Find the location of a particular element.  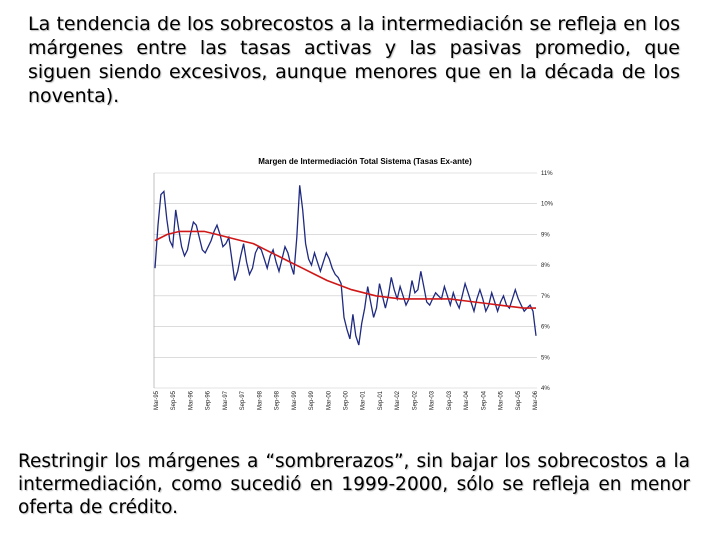

x-tick-label: Mar-96 is located at coordinates (191, 400).